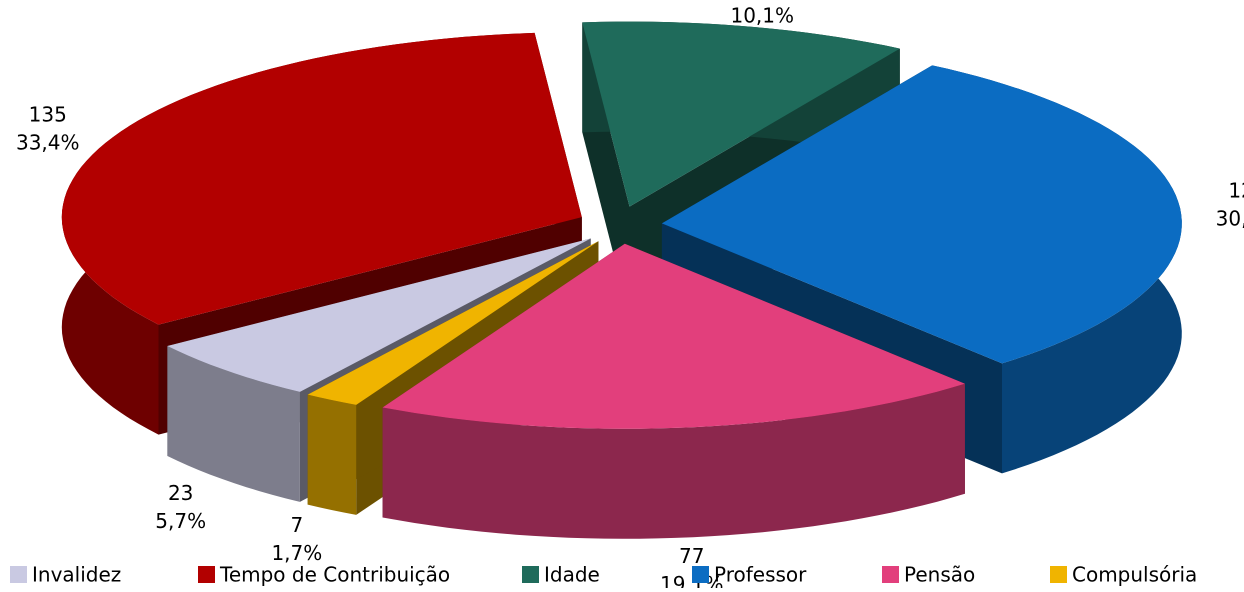 The height and width of the screenshot is (592, 1244). What do you see at coordinates (760, 575) in the screenshot?
I see `legend-label: Professor` at bounding box center [760, 575].